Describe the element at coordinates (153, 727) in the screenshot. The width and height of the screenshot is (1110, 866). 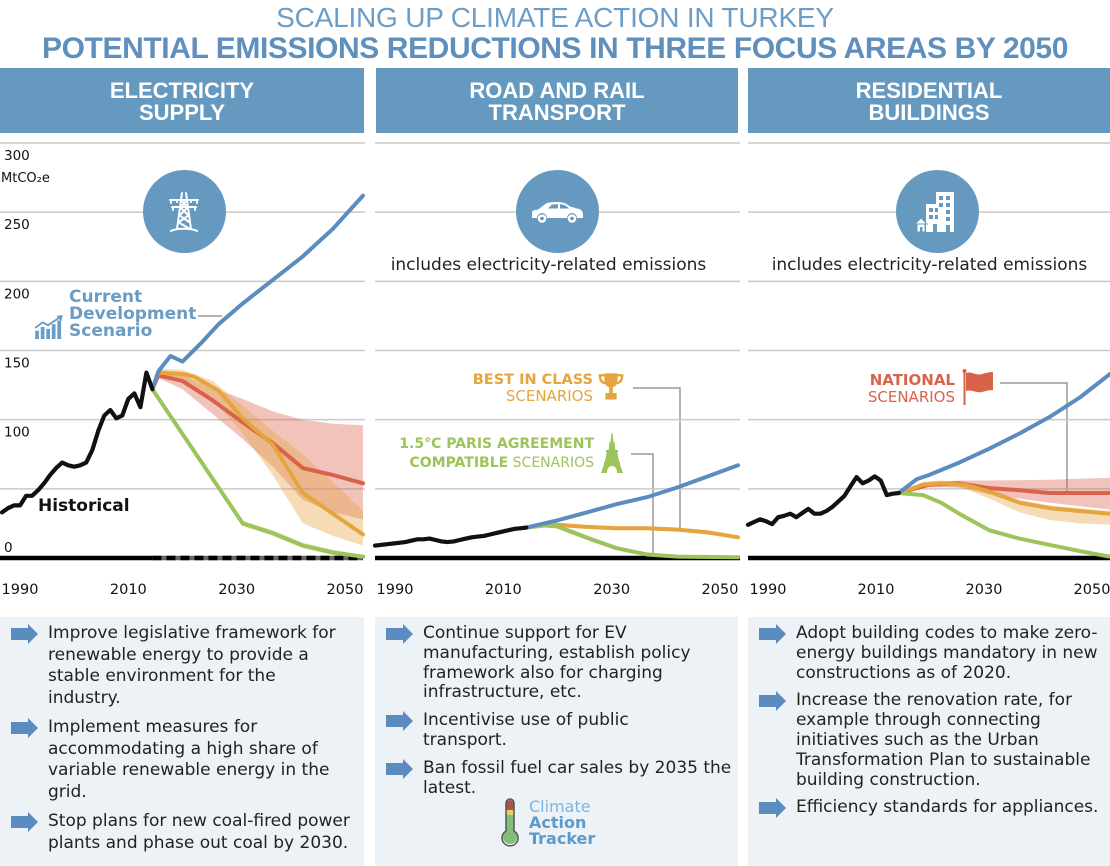
I see `bullet-line: Implement measures for` at that location.